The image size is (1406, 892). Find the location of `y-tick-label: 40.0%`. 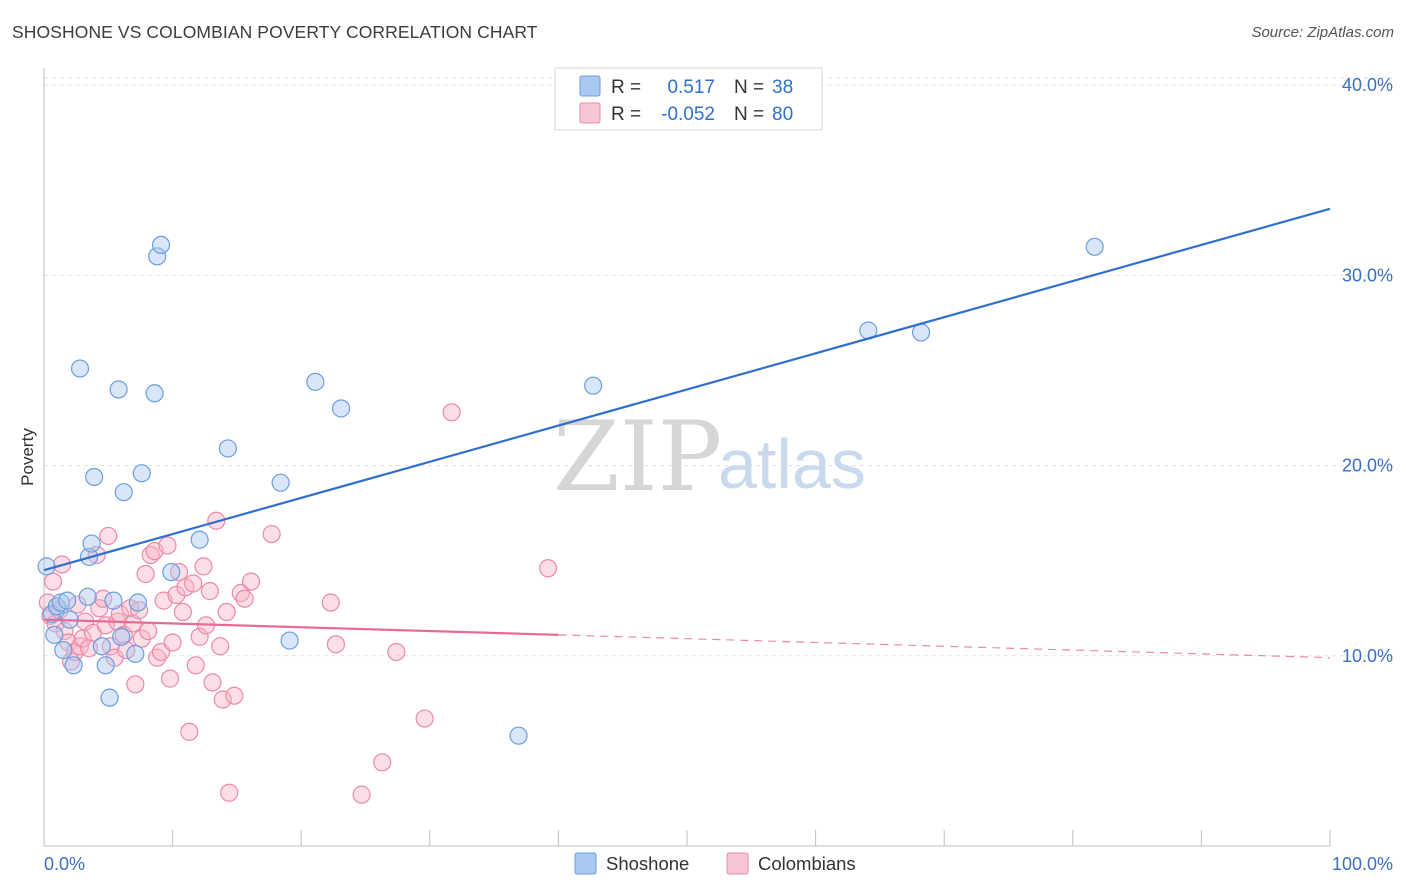

y-tick-label: 40.0% is located at coordinates (1367, 85).